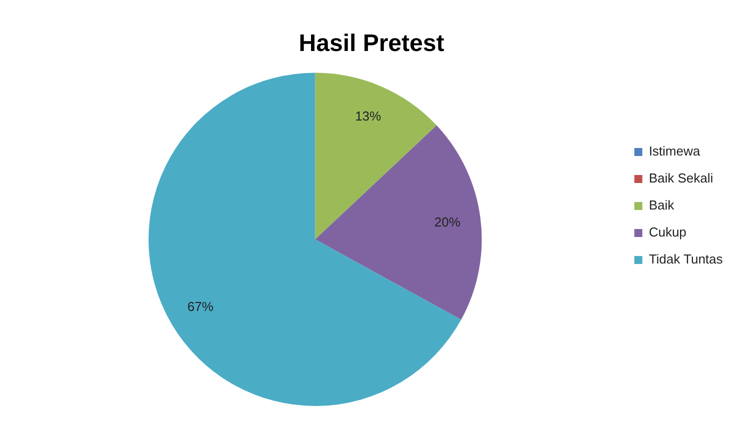 This screenshot has height=434, width=739. I want to click on legend-label: Cukup, so click(667, 232).